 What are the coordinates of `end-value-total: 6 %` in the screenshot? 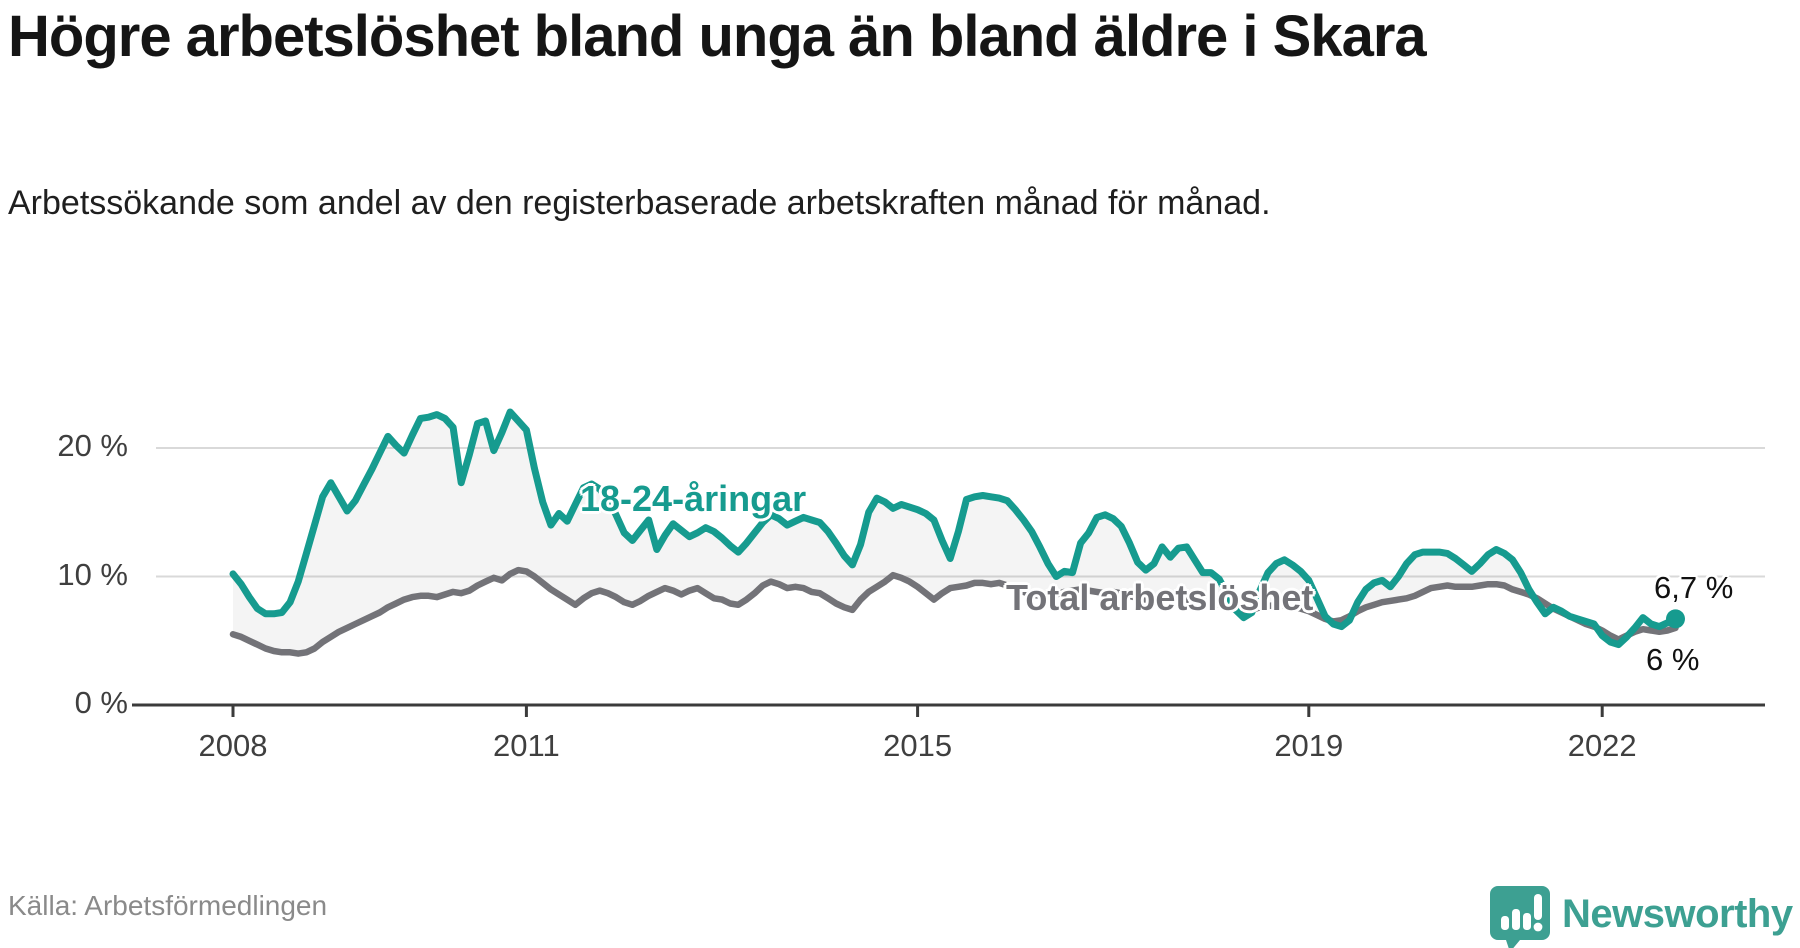 It's located at (1673, 659).